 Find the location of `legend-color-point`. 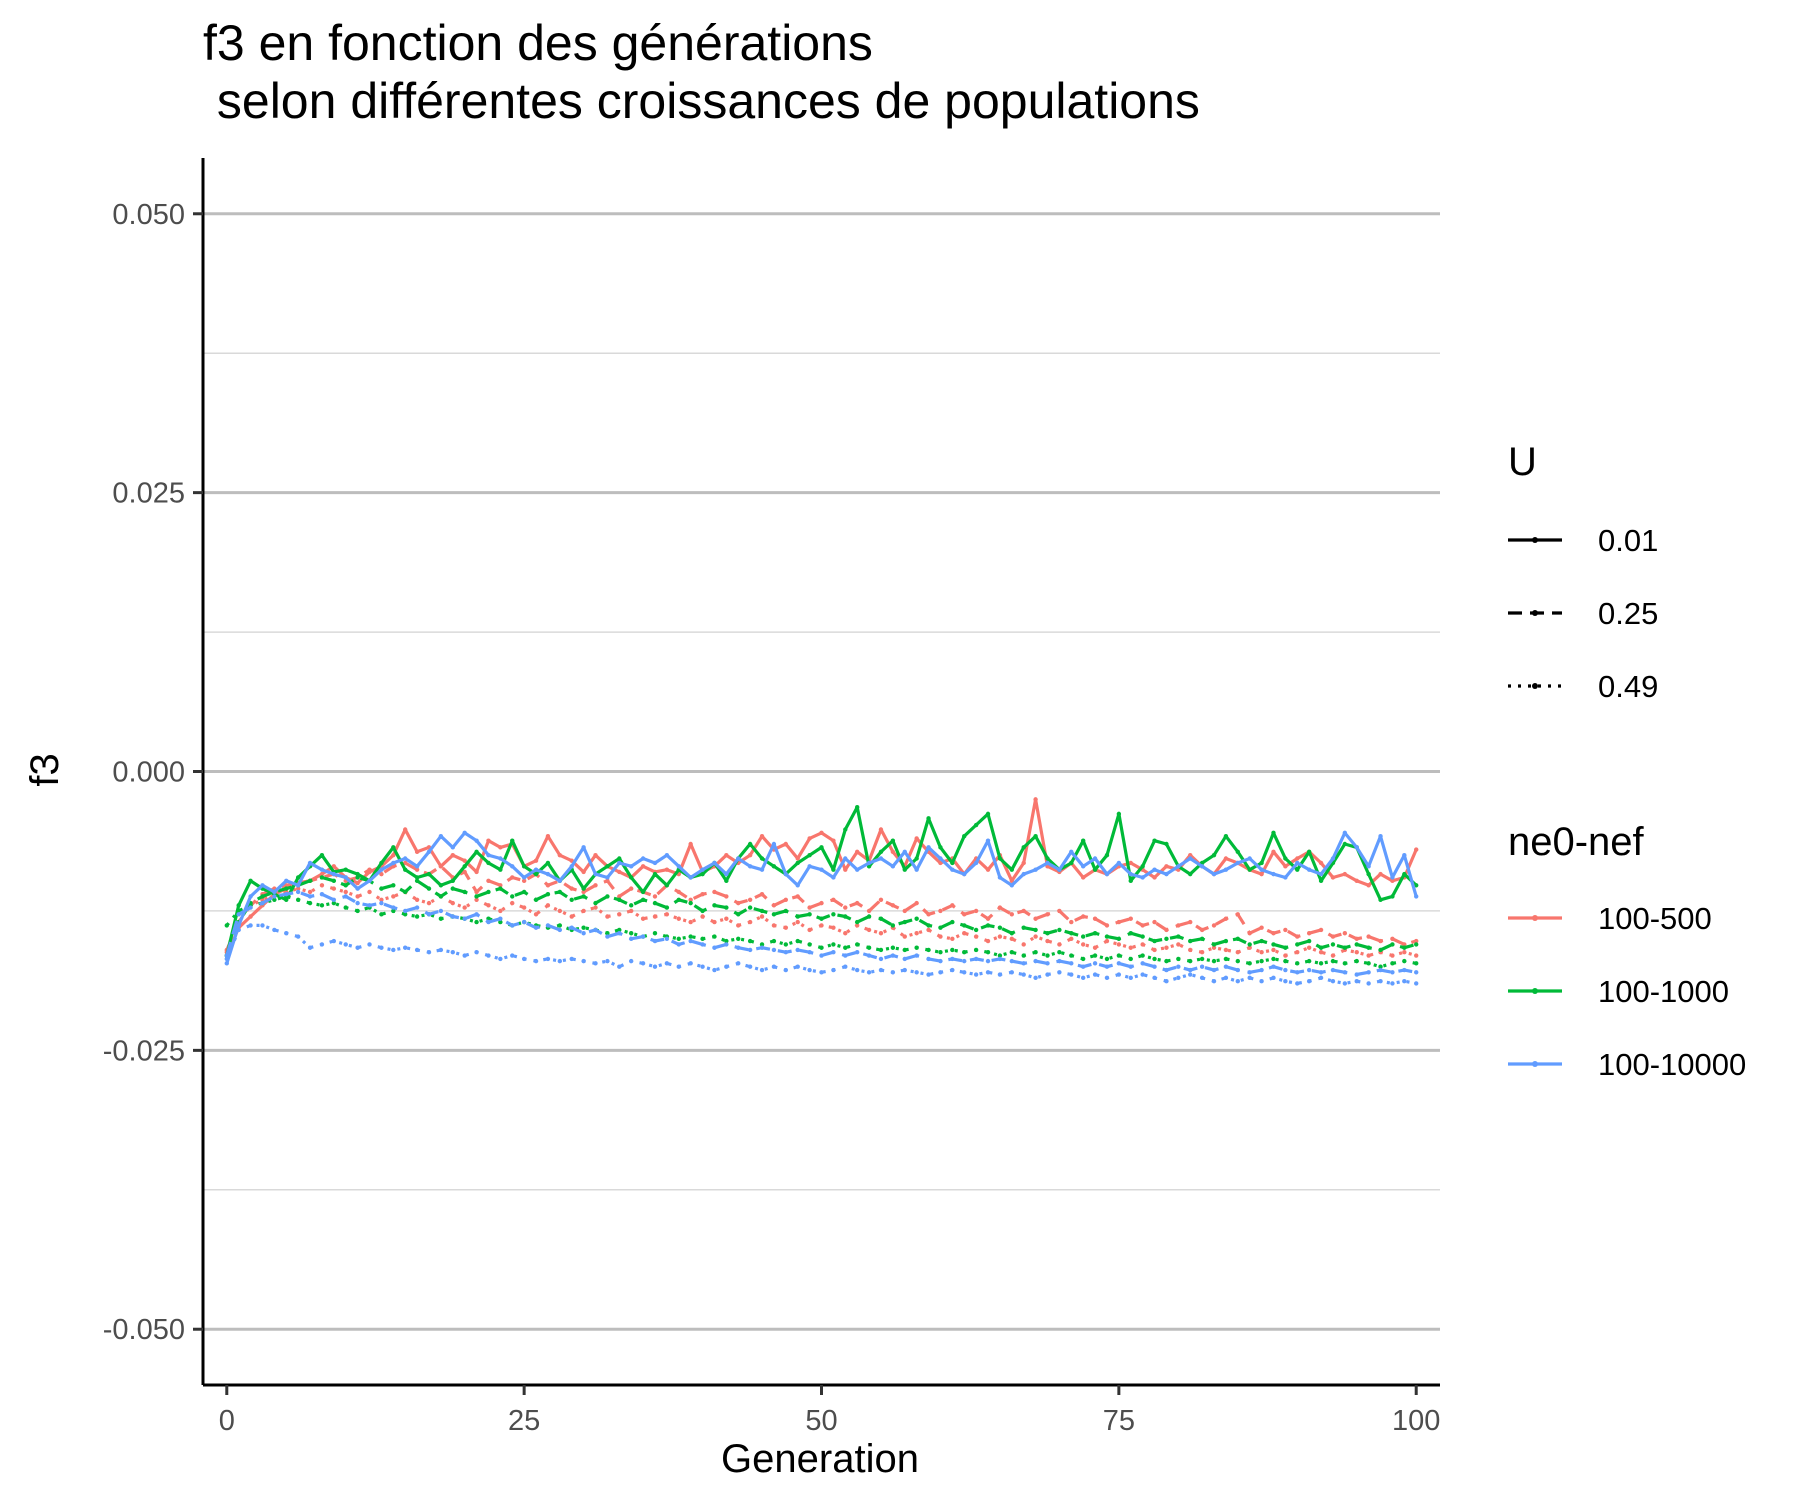

legend-color-point is located at coordinates (1535, 1064).